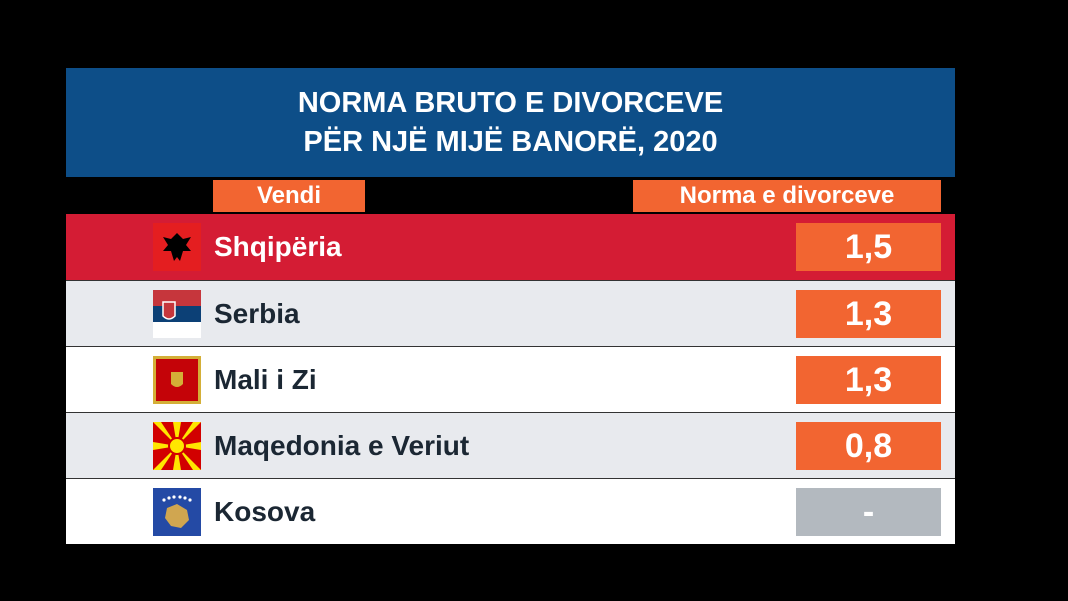 The height and width of the screenshot is (601, 1068). What do you see at coordinates (787, 196) in the screenshot?
I see `column-header: Norma e divorceve` at bounding box center [787, 196].